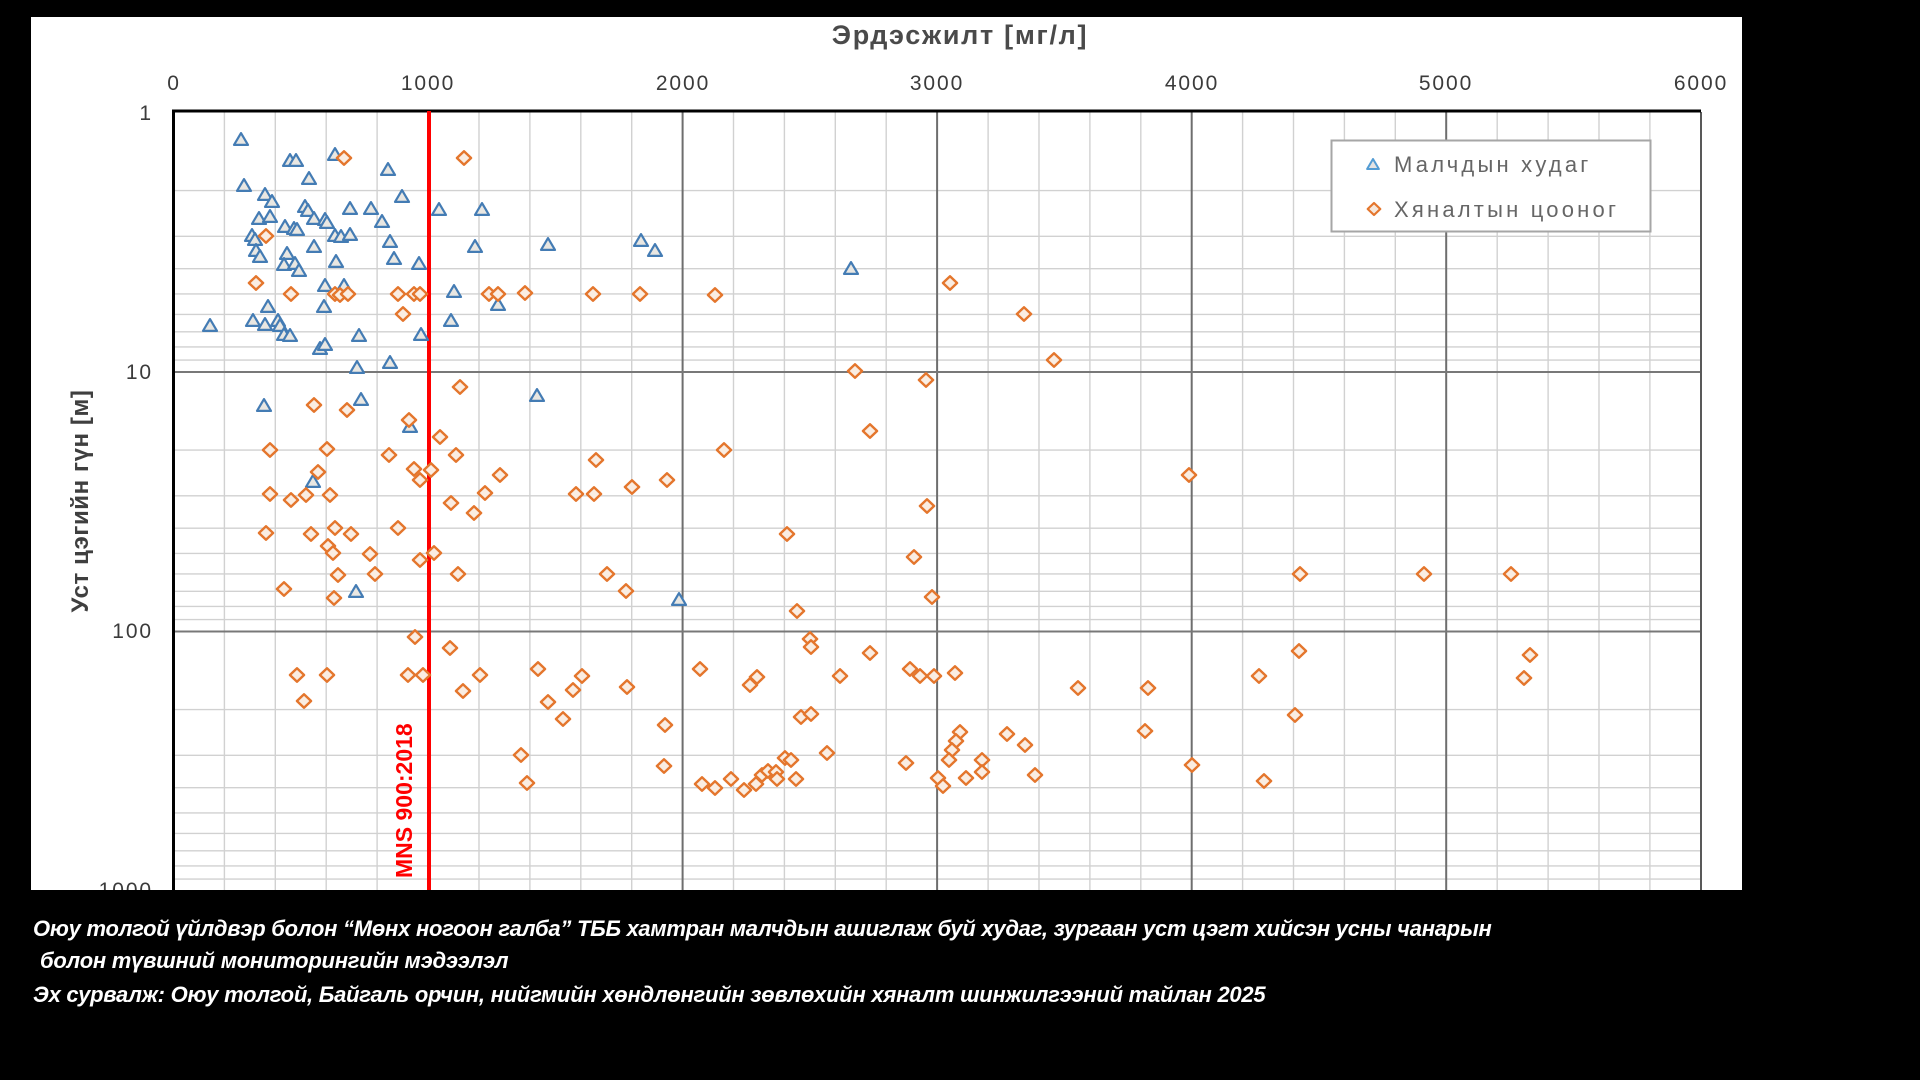 The image size is (1920, 1080). I want to click on svg-text: 4000, so click(1192, 83).